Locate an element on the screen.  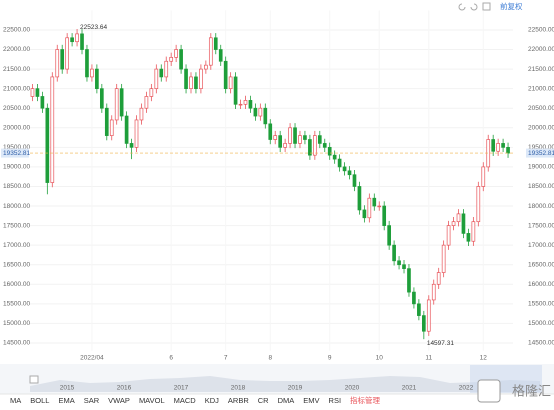
logo: 格隆汇 is located at coordinates (514, 391).